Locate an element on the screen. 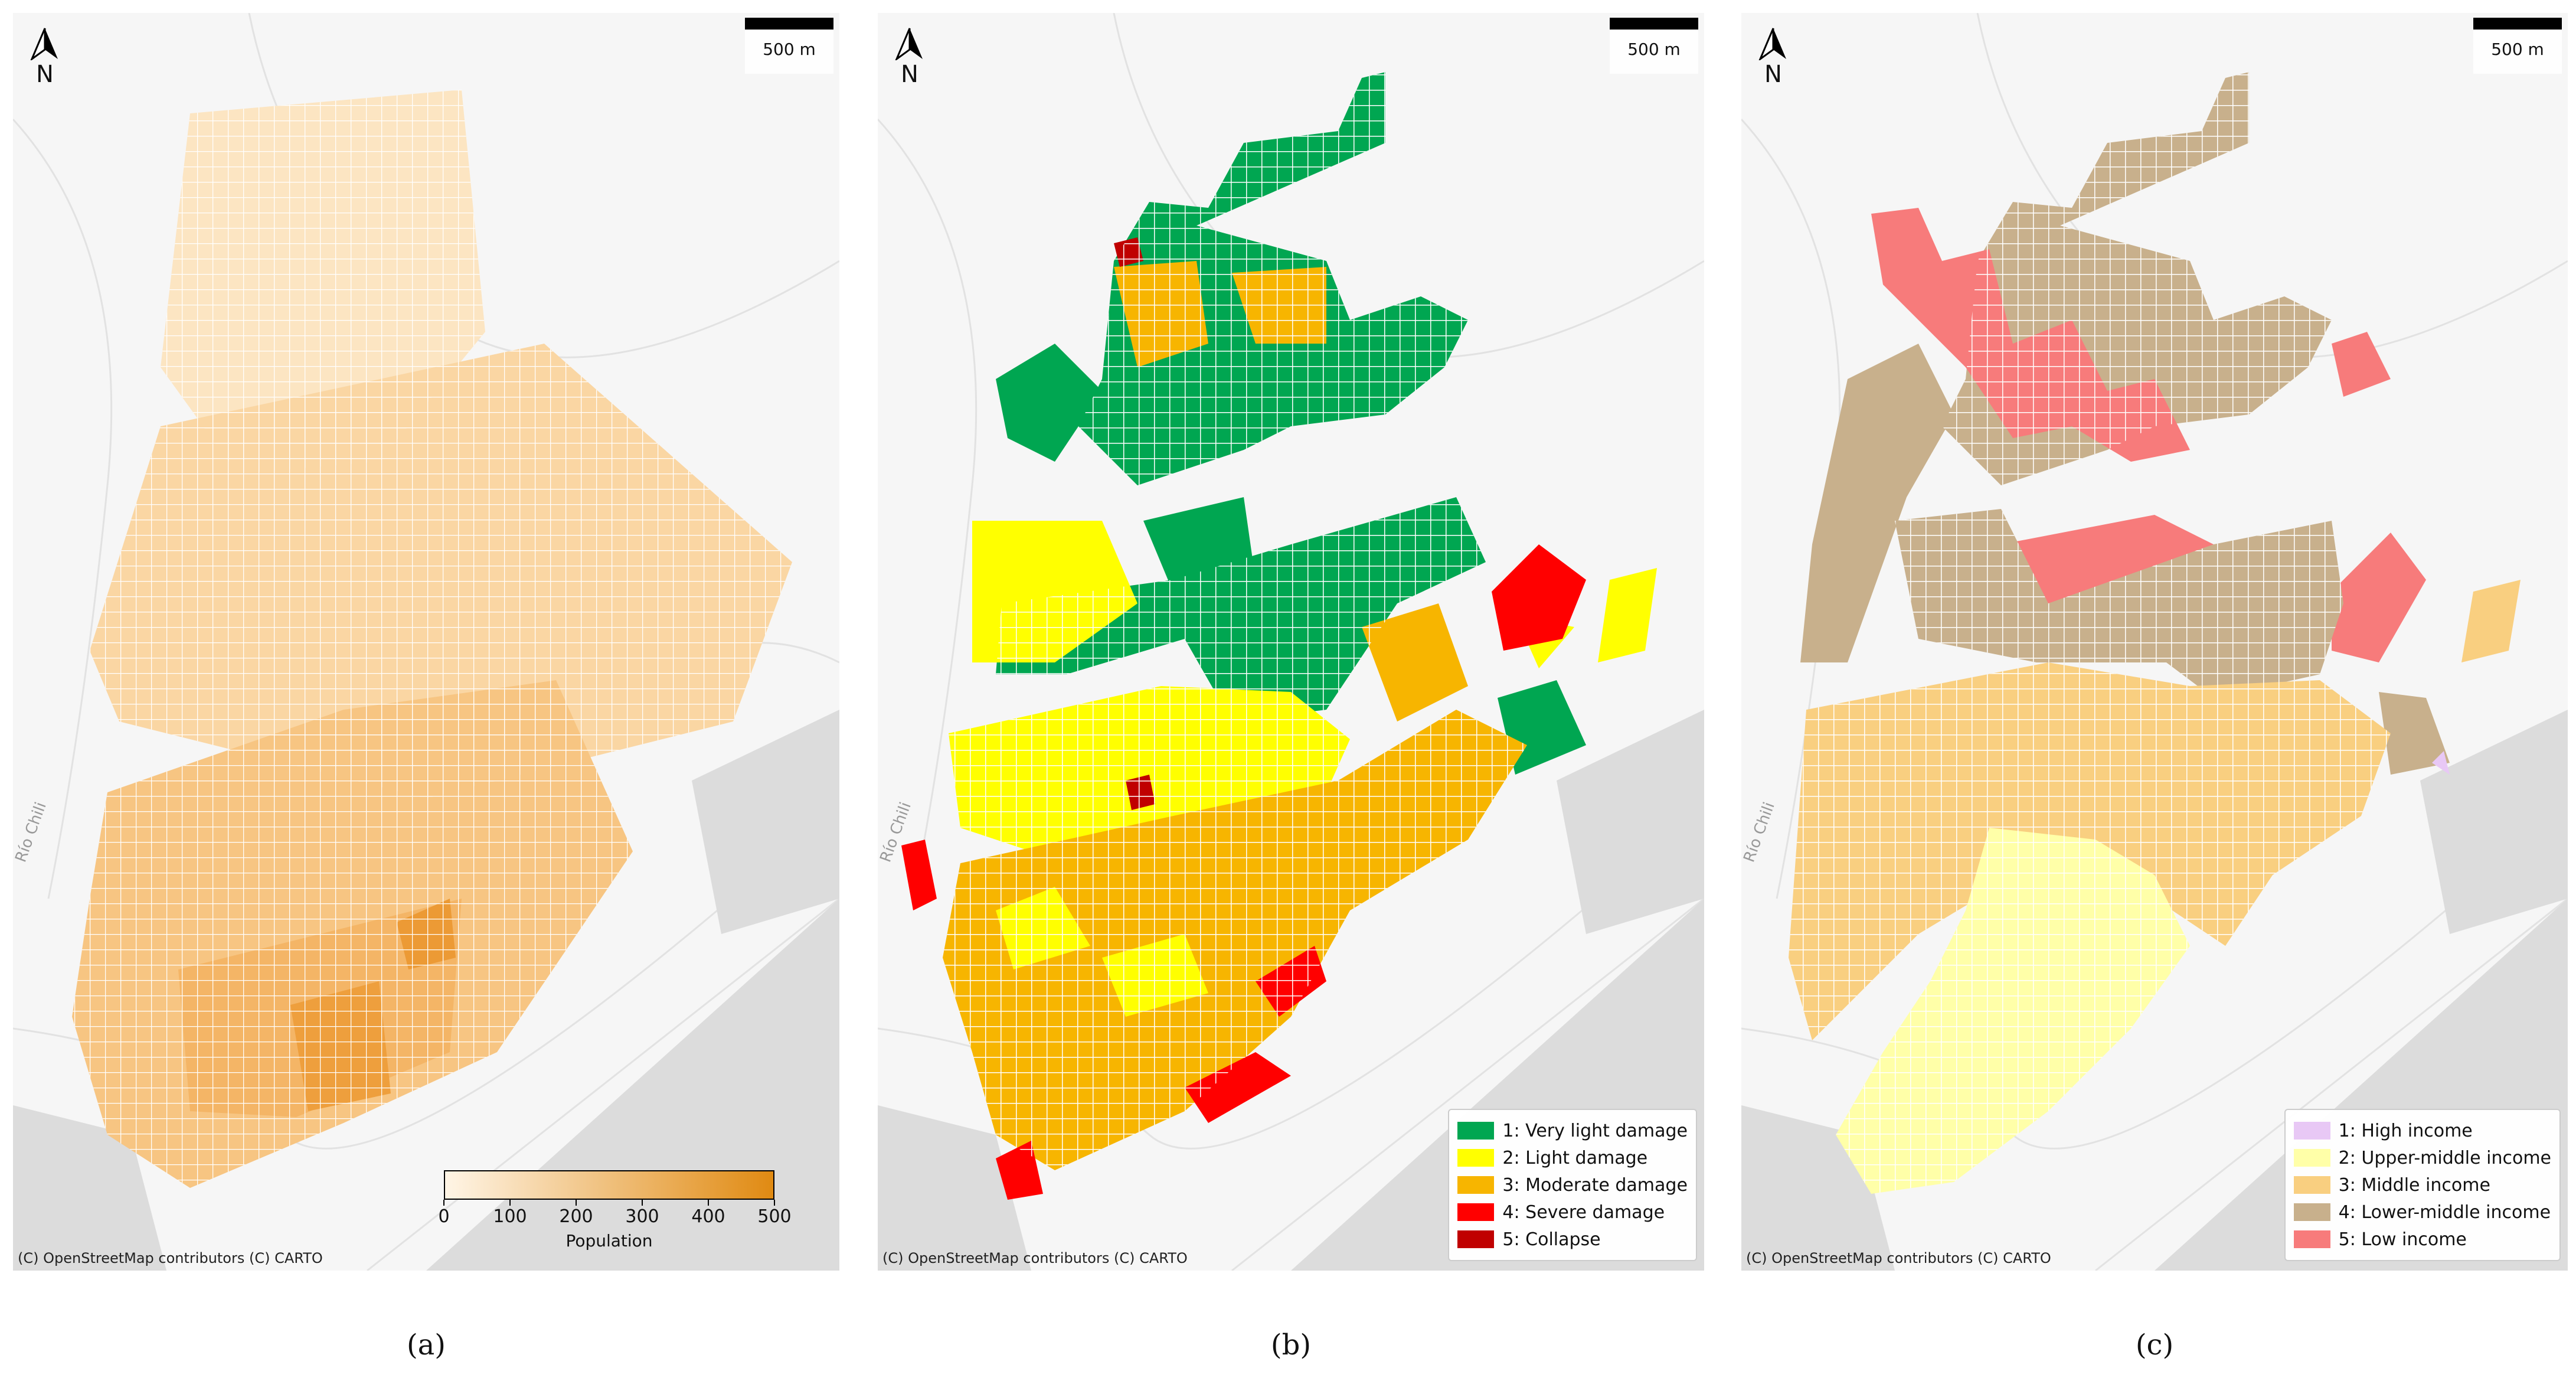  legend-item: 1: High income is located at coordinates (2422, 1130).